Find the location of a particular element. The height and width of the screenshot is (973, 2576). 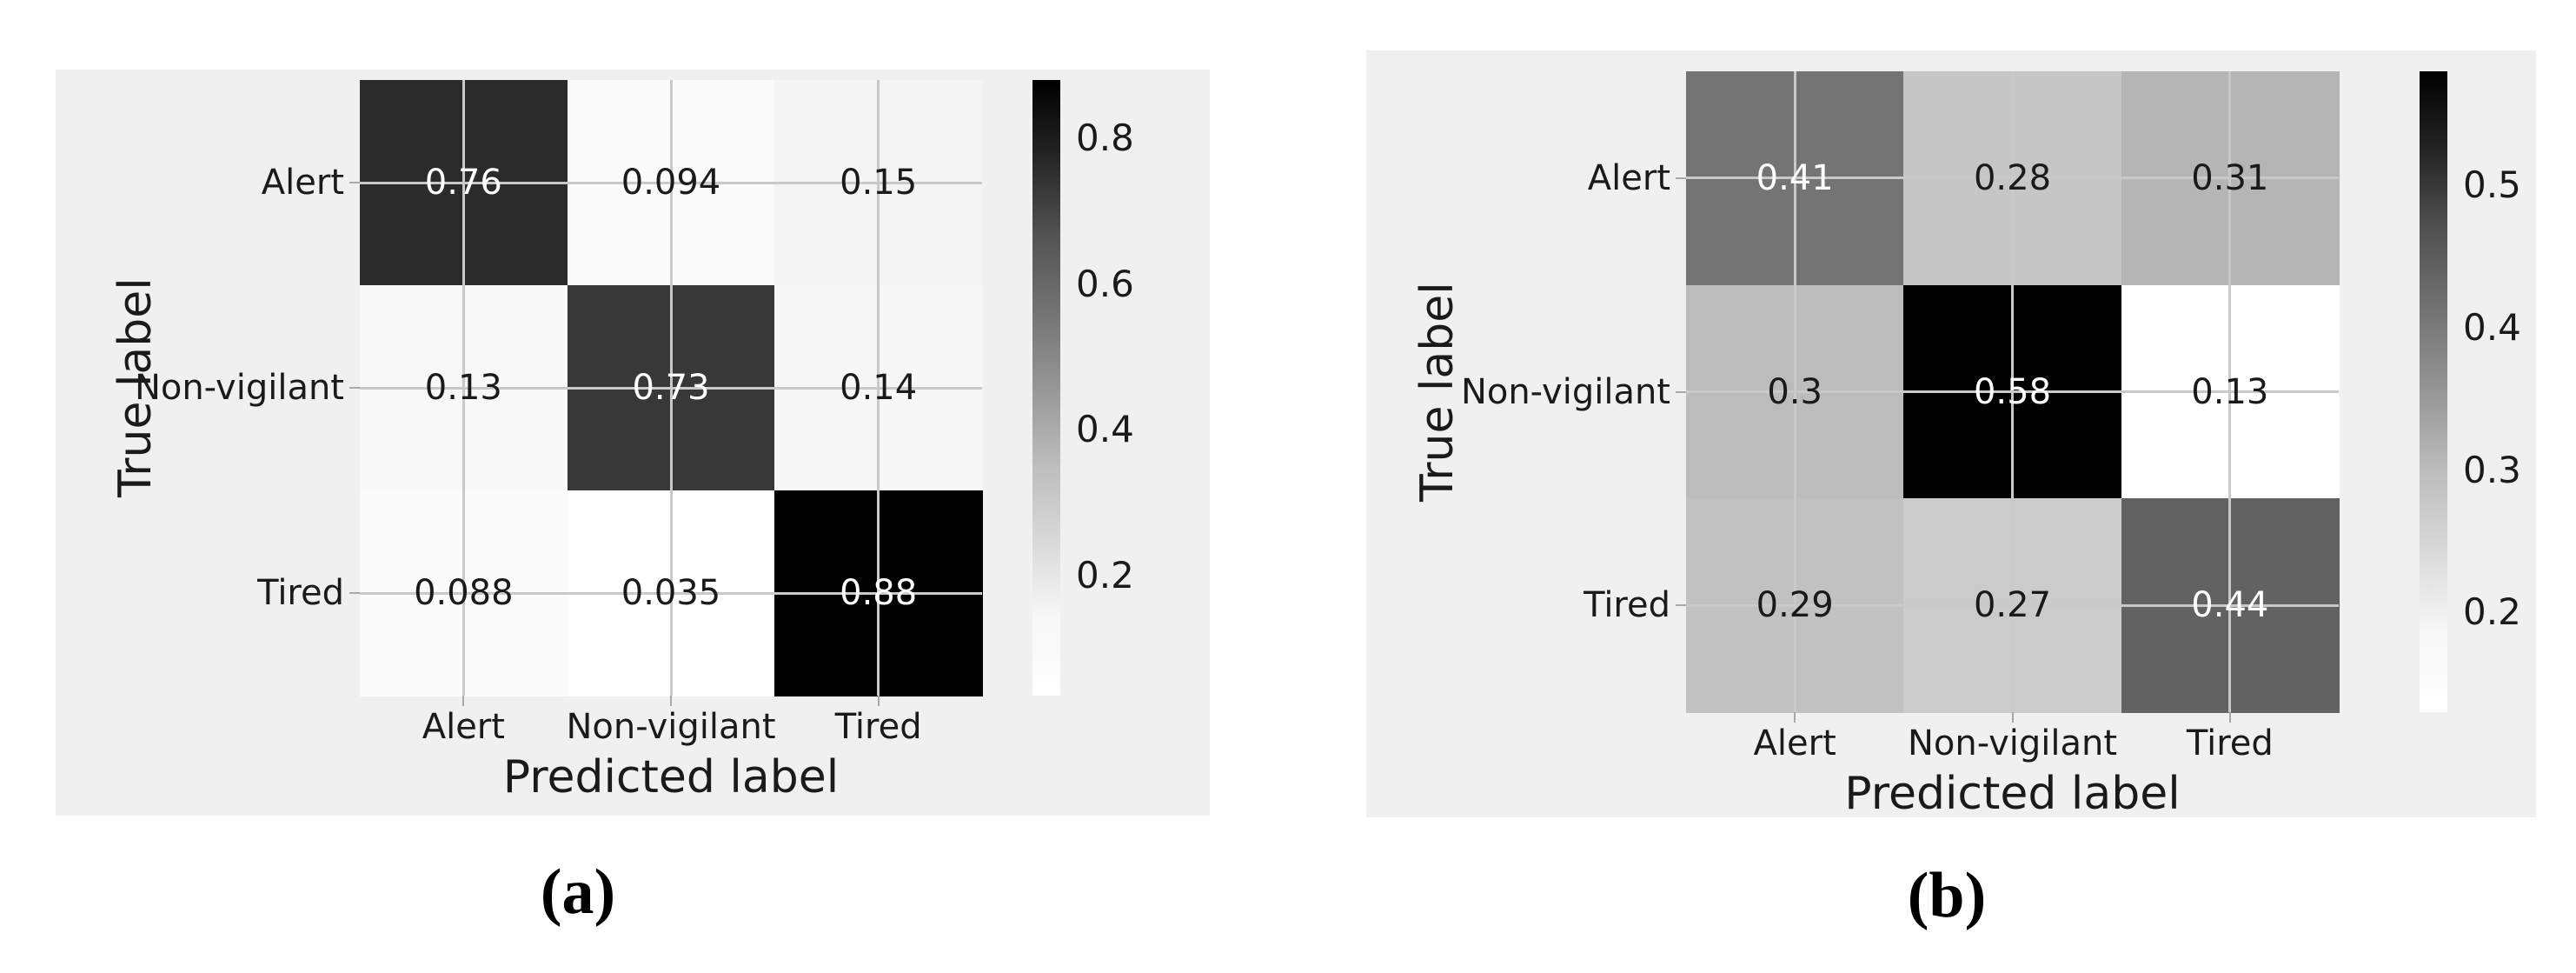

cell-value: 0.58 is located at coordinates (2012, 391).